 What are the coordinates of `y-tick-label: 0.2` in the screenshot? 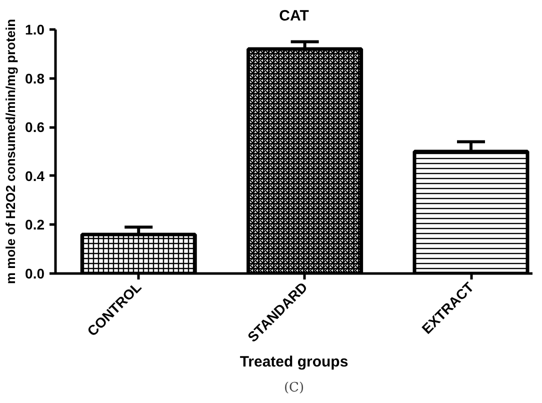 It's located at (35, 224).